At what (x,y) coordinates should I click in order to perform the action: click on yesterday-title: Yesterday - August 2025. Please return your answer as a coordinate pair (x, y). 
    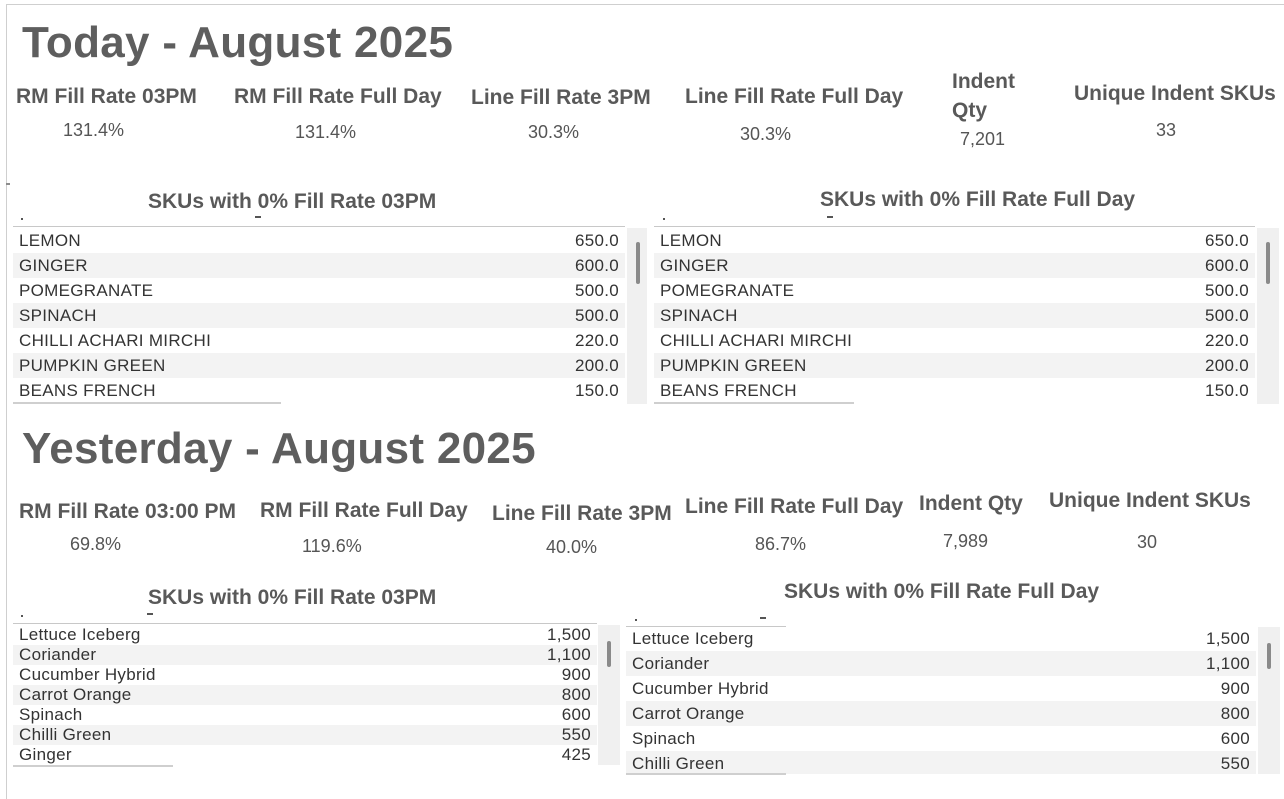
    Looking at the image, I should click on (279, 448).